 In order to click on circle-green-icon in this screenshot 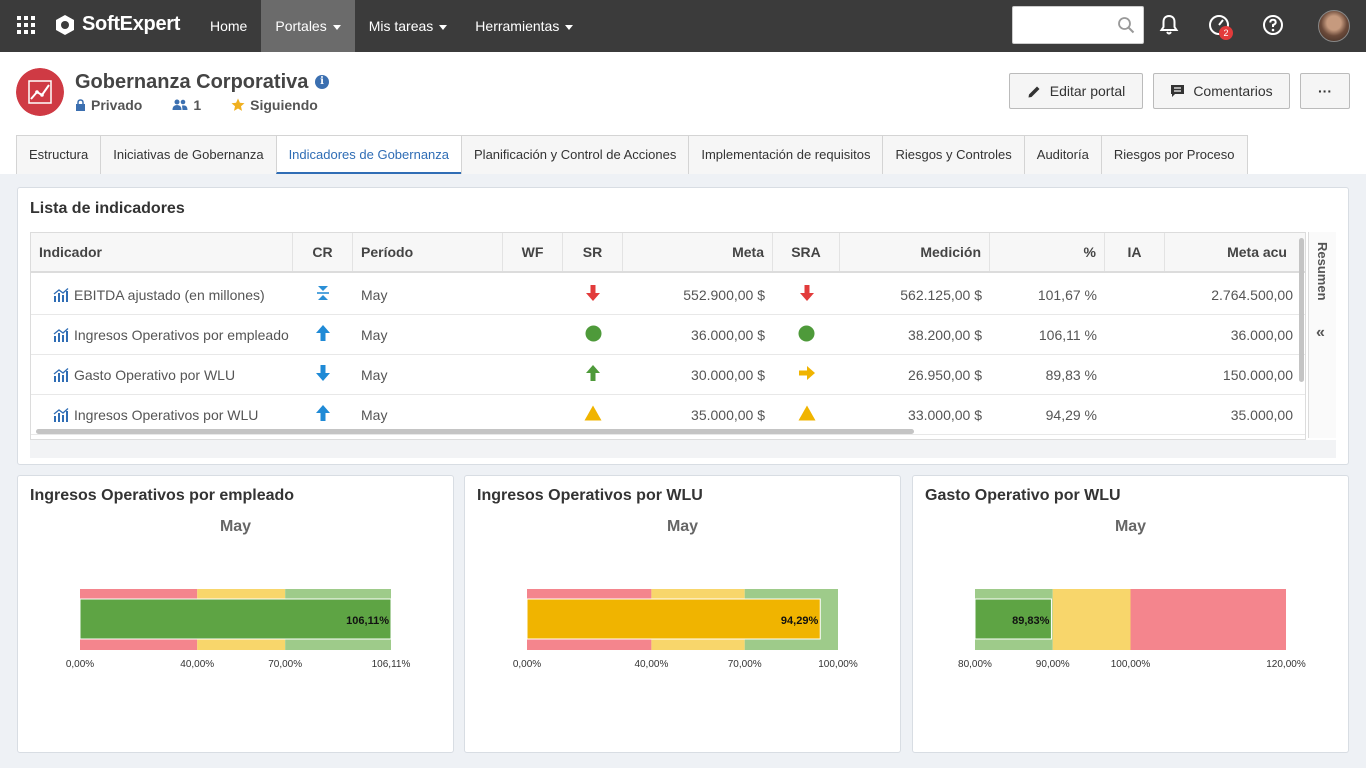, I will do `click(593, 335)`.